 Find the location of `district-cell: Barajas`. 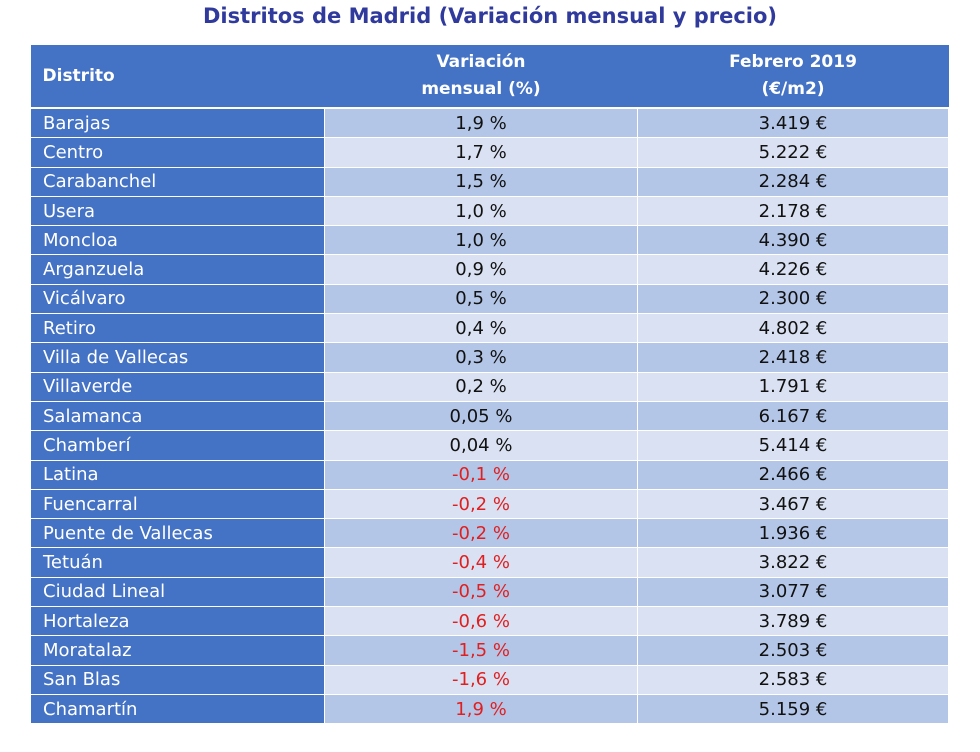

district-cell: Barajas is located at coordinates (177, 123).